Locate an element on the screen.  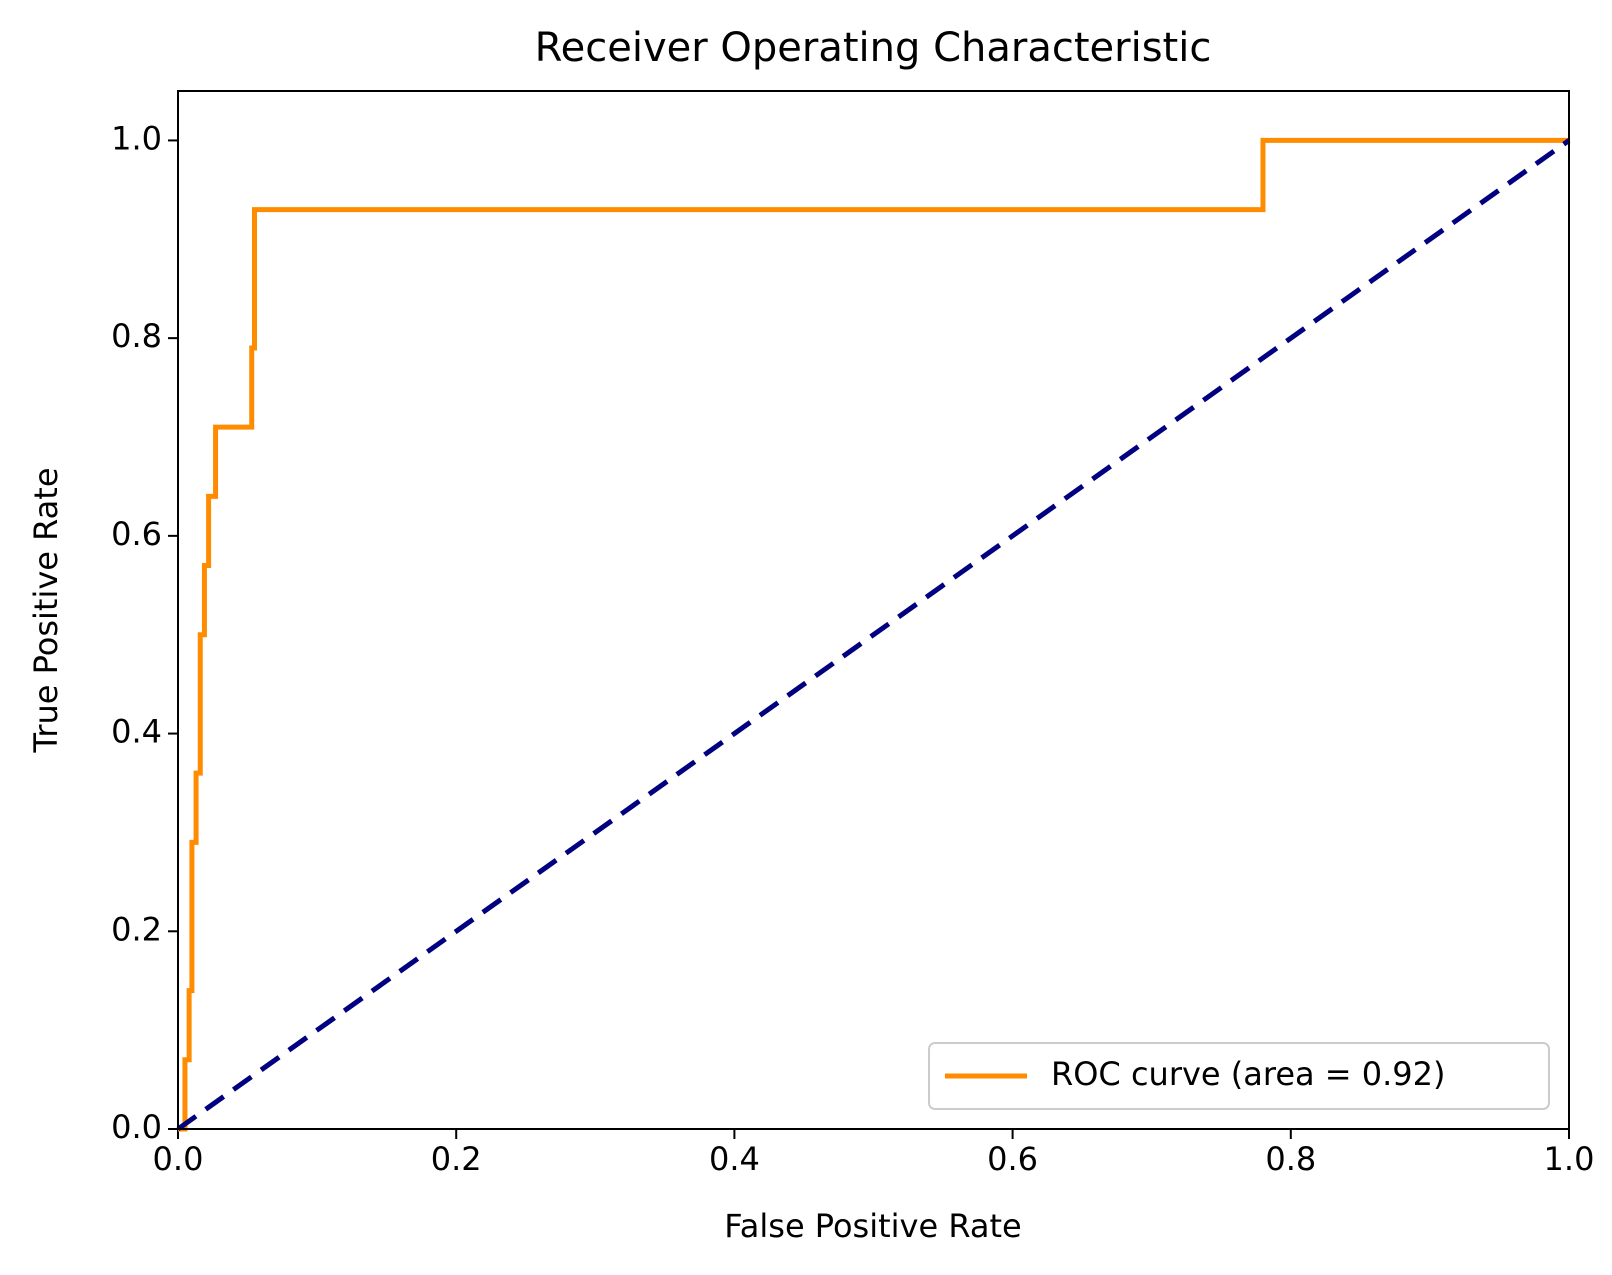
y-tick-label: 0.8 is located at coordinates (136, 336).